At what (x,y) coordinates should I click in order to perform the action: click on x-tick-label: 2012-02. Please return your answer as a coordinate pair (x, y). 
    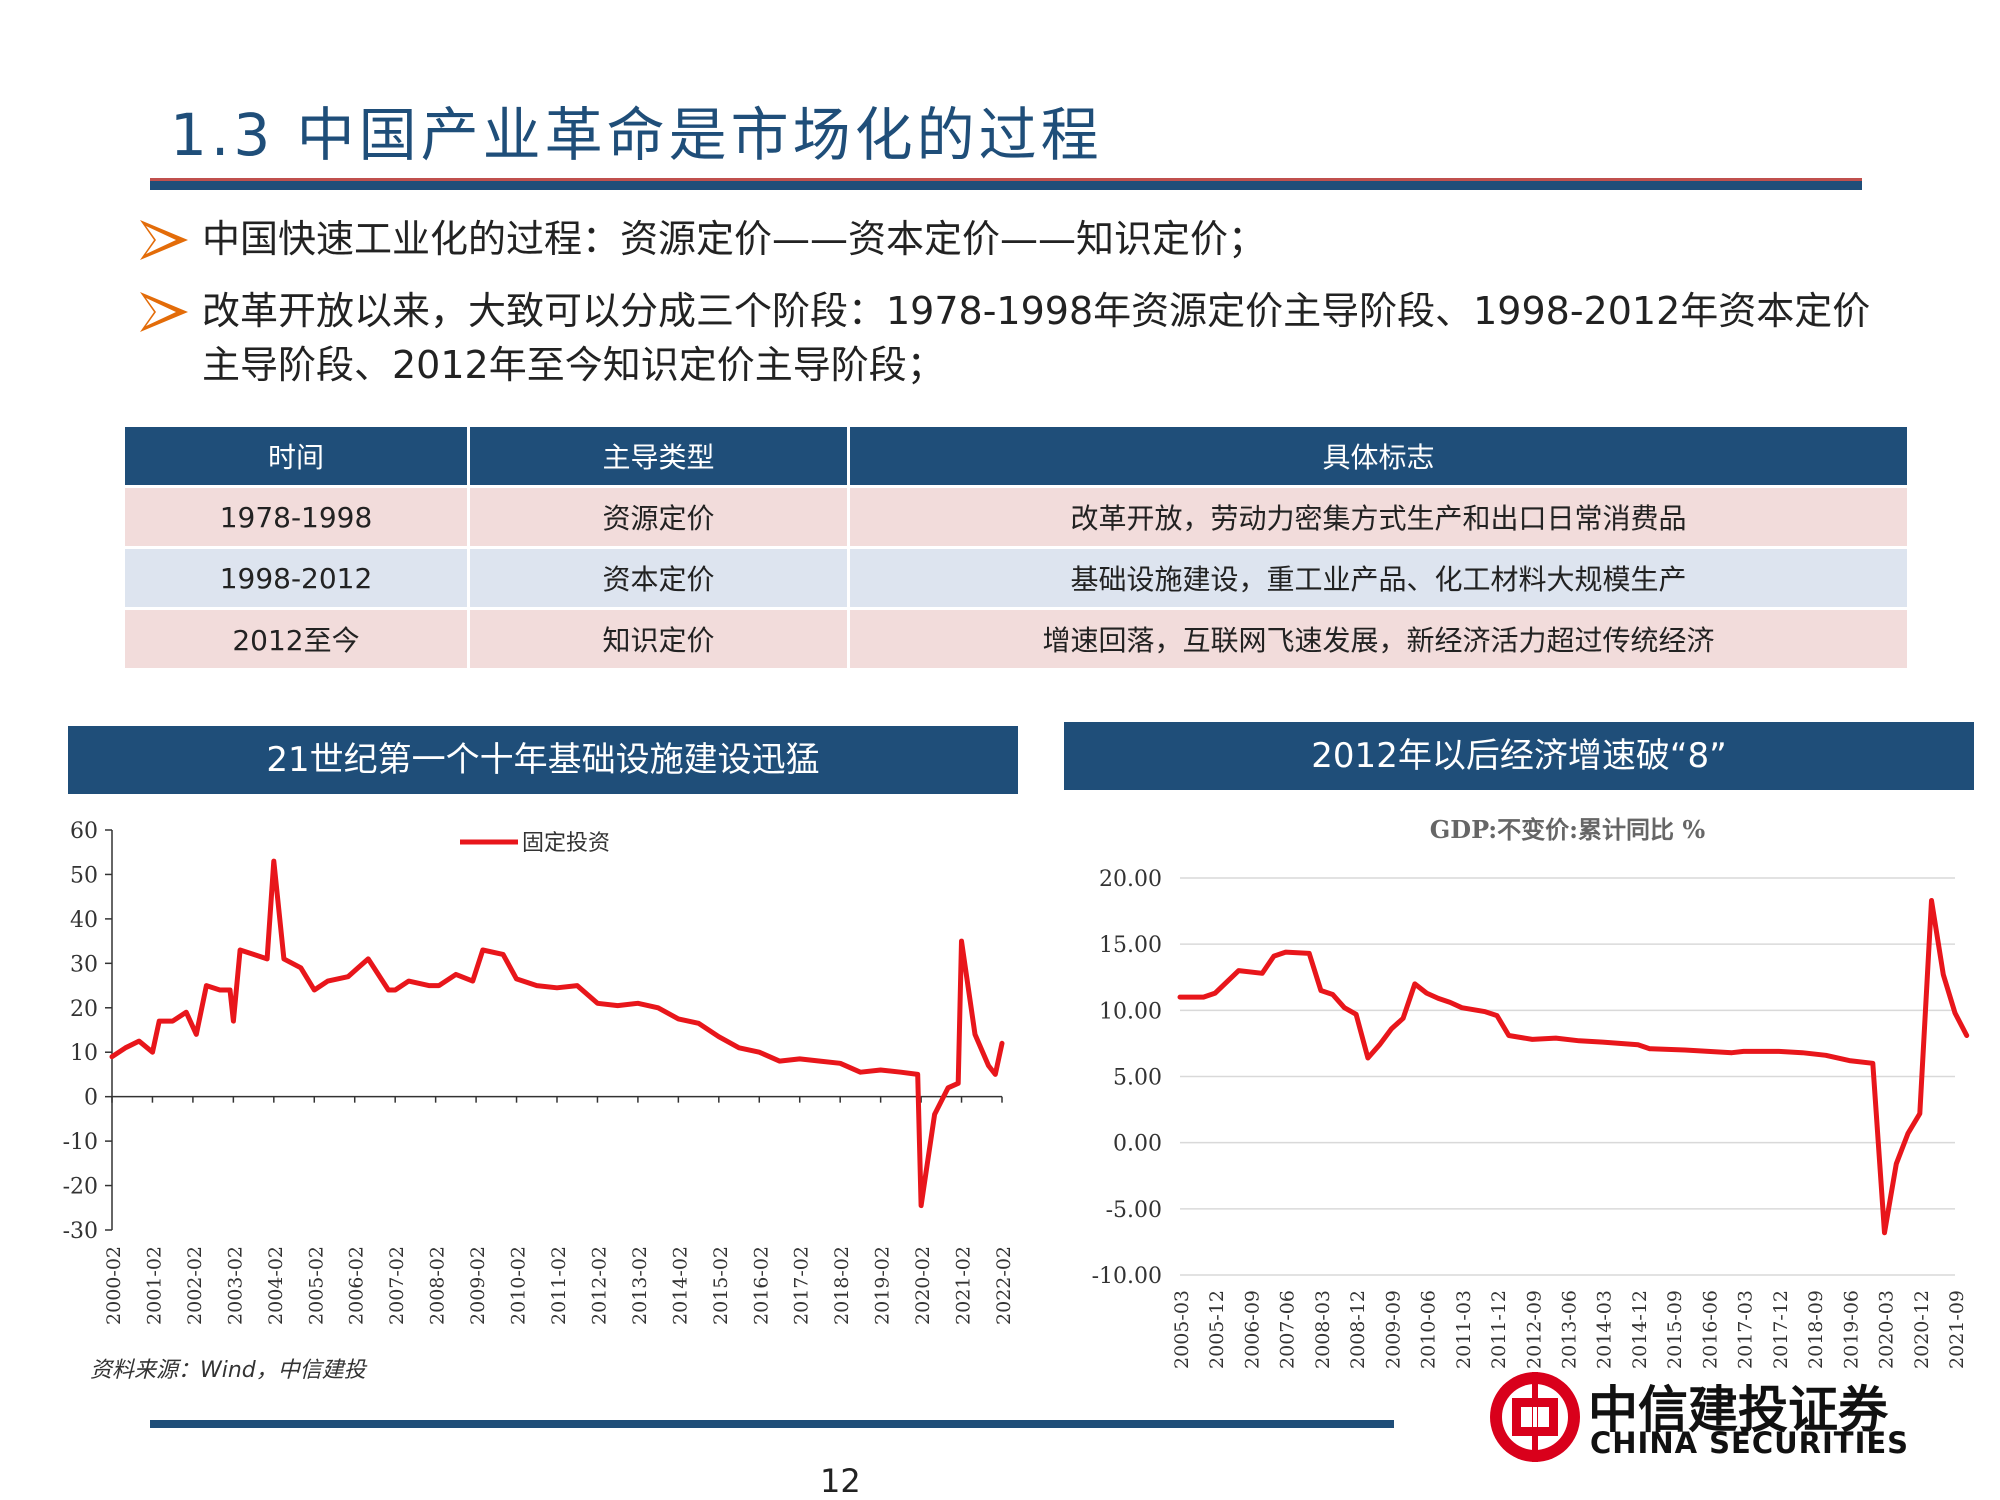
    Looking at the image, I should click on (599, 1285).